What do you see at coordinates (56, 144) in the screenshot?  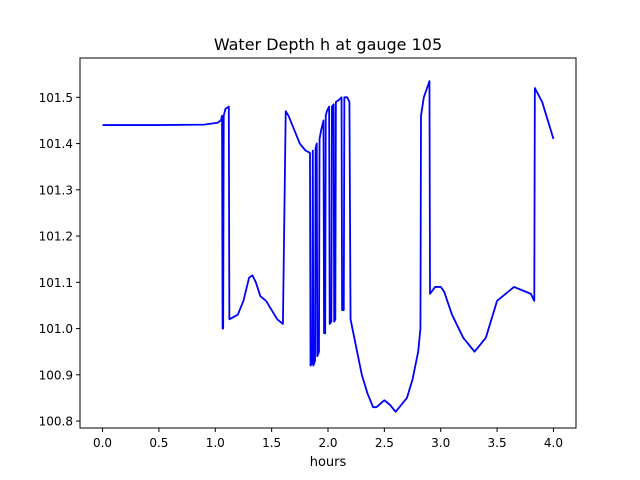 I see `y-tick-label: 101.4` at bounding box center [56, 144].